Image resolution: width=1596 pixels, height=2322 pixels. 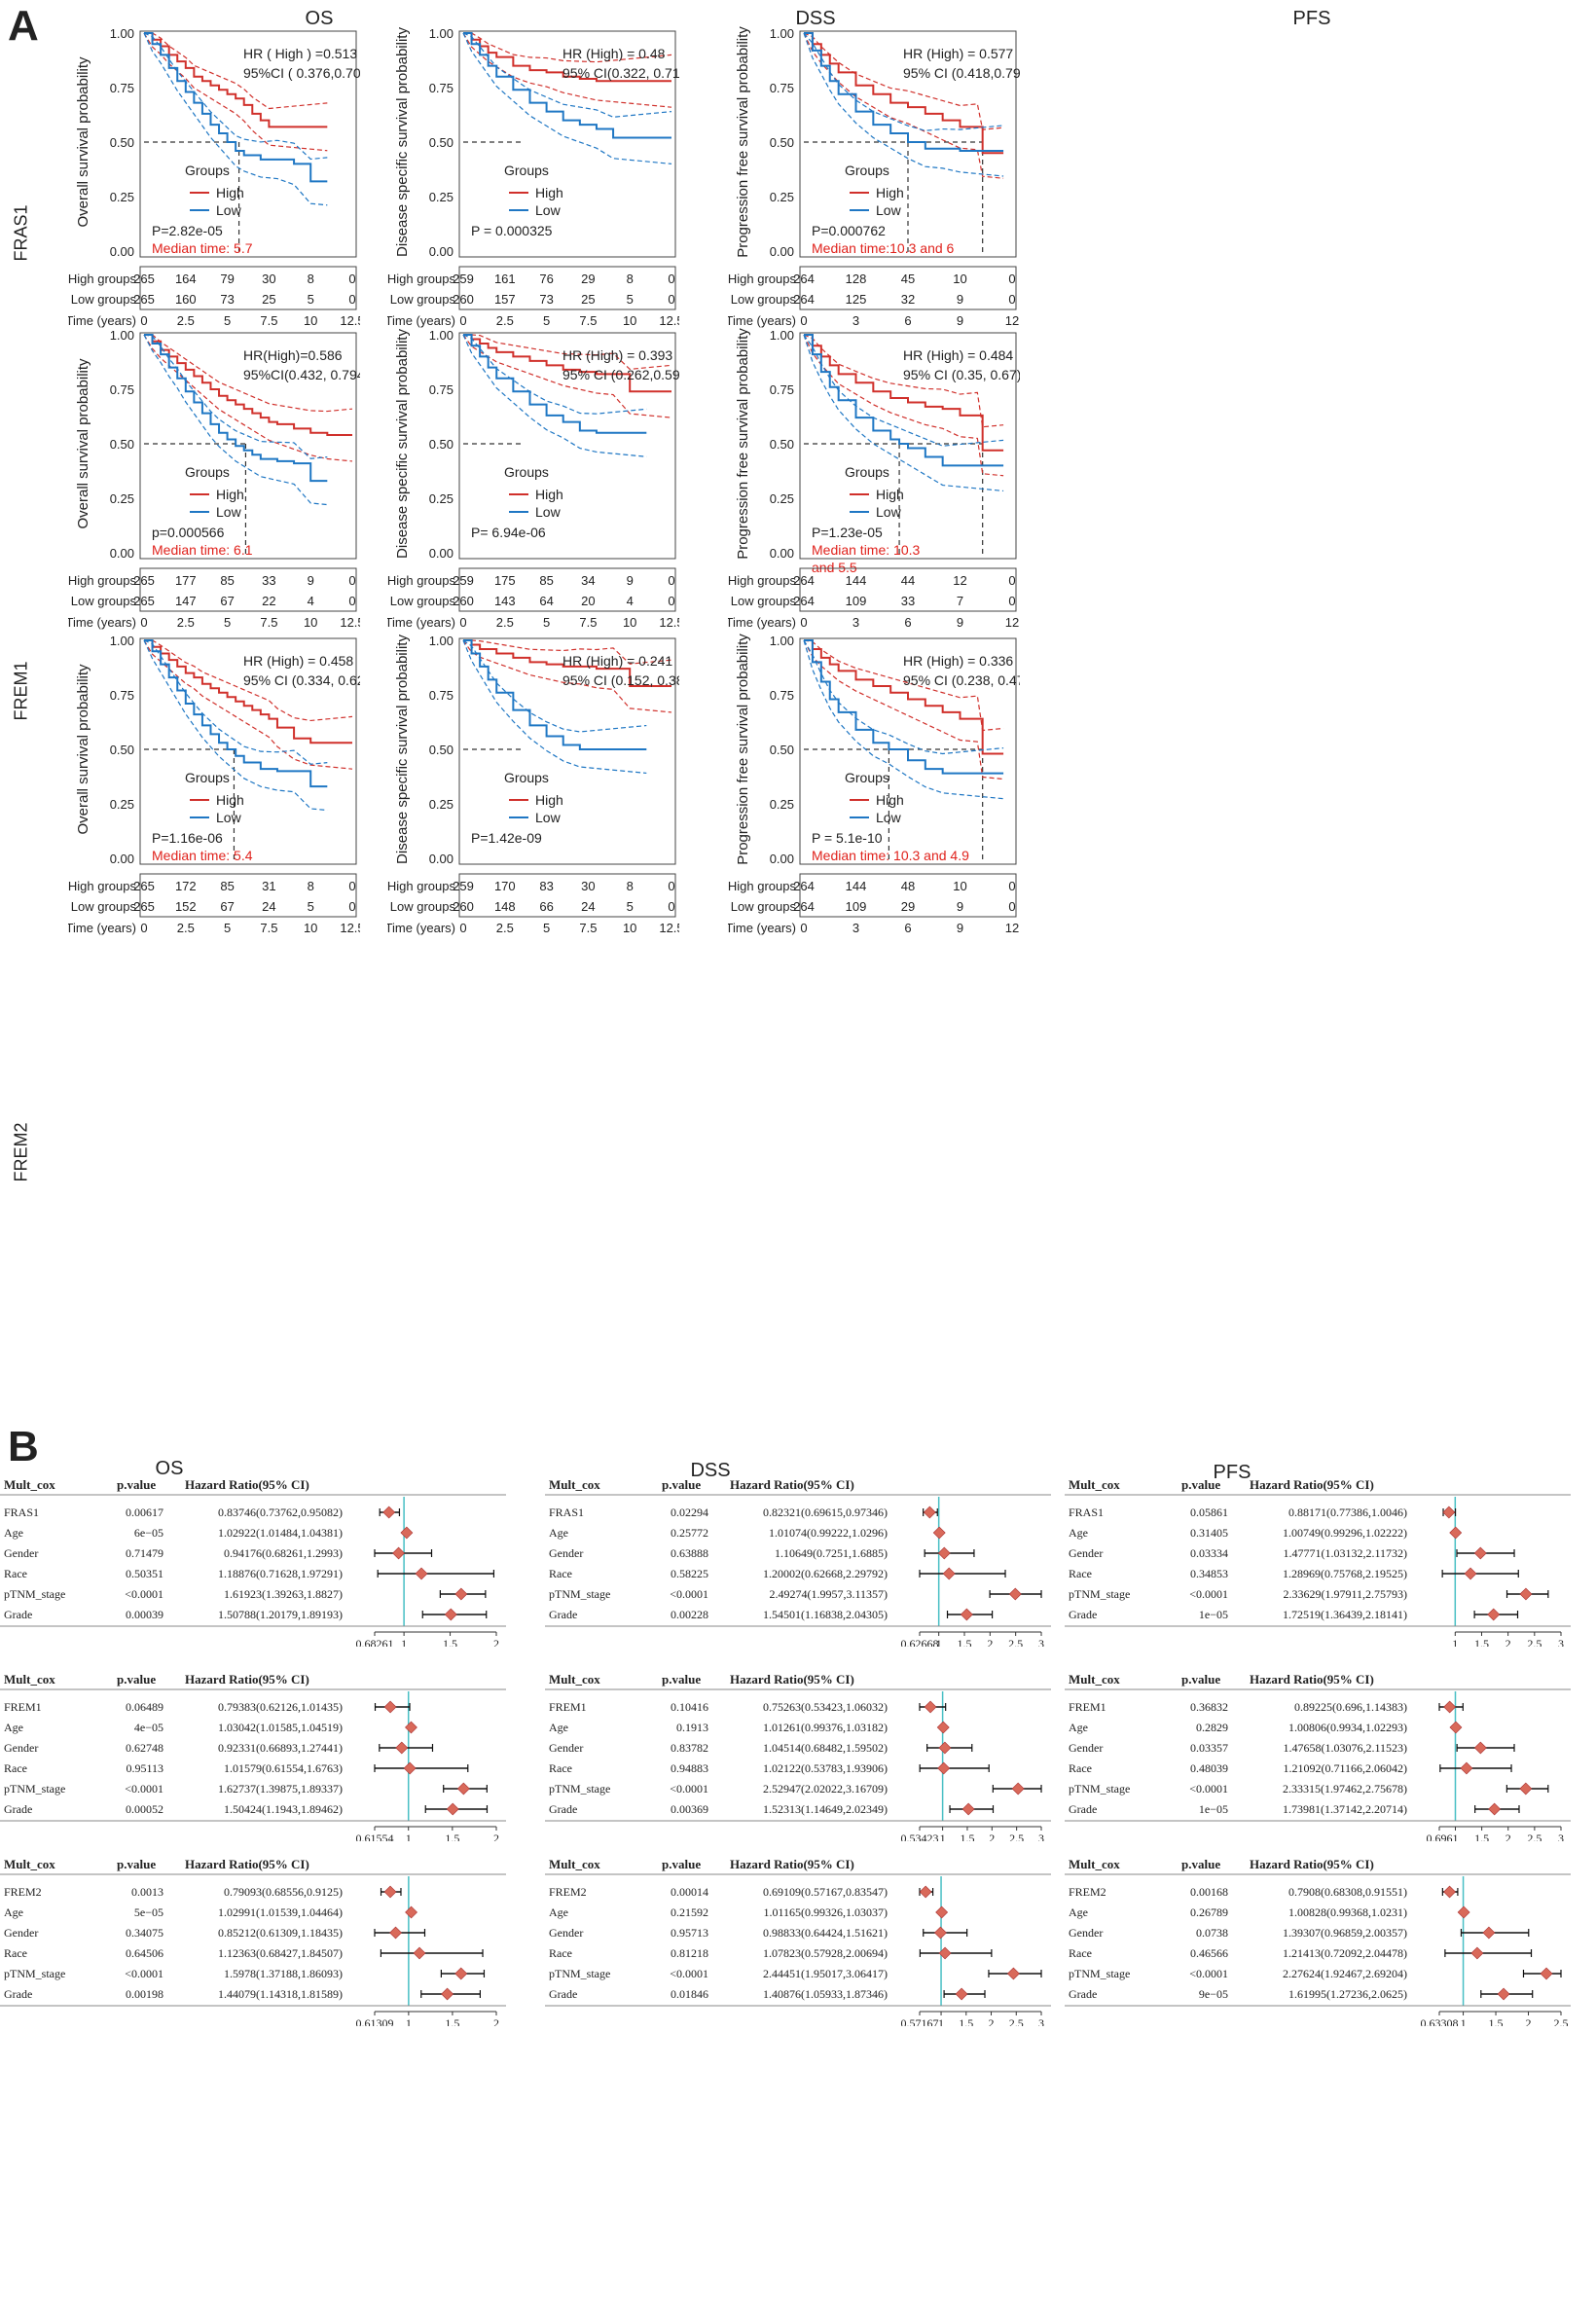 What do you see at coordinates (280, 1533) in the screenshot?
I see `forest-hr-text: 1.02922(1.01484,1.04381)` at bounding box center [280, 1533].